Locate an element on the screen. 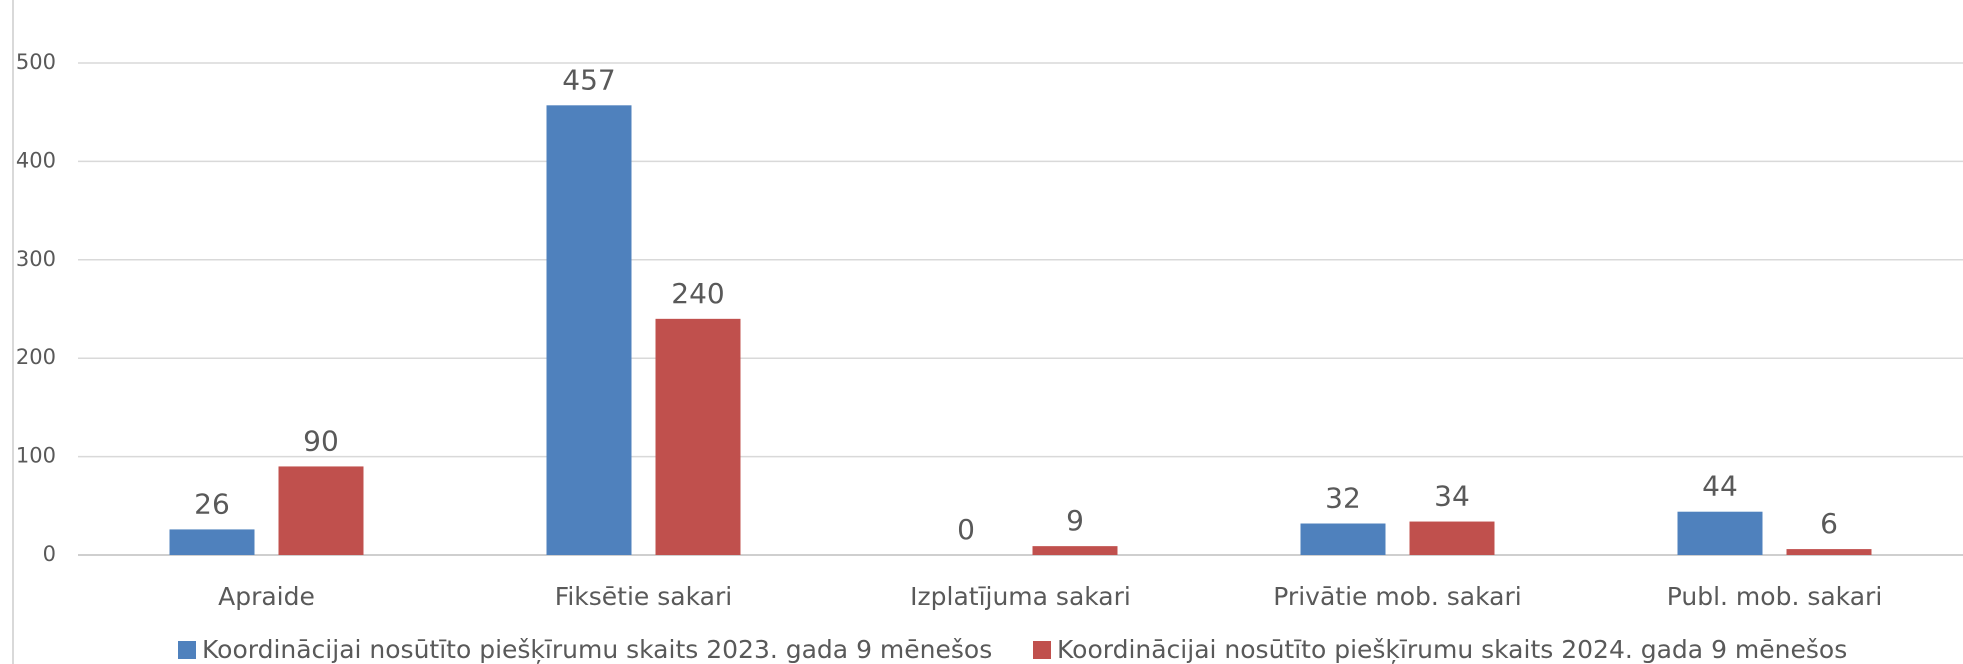 The width and height of the screenshot is (1963, 664). x-tick-label: Fiksētie sakari is located at coordinates (643, 596).